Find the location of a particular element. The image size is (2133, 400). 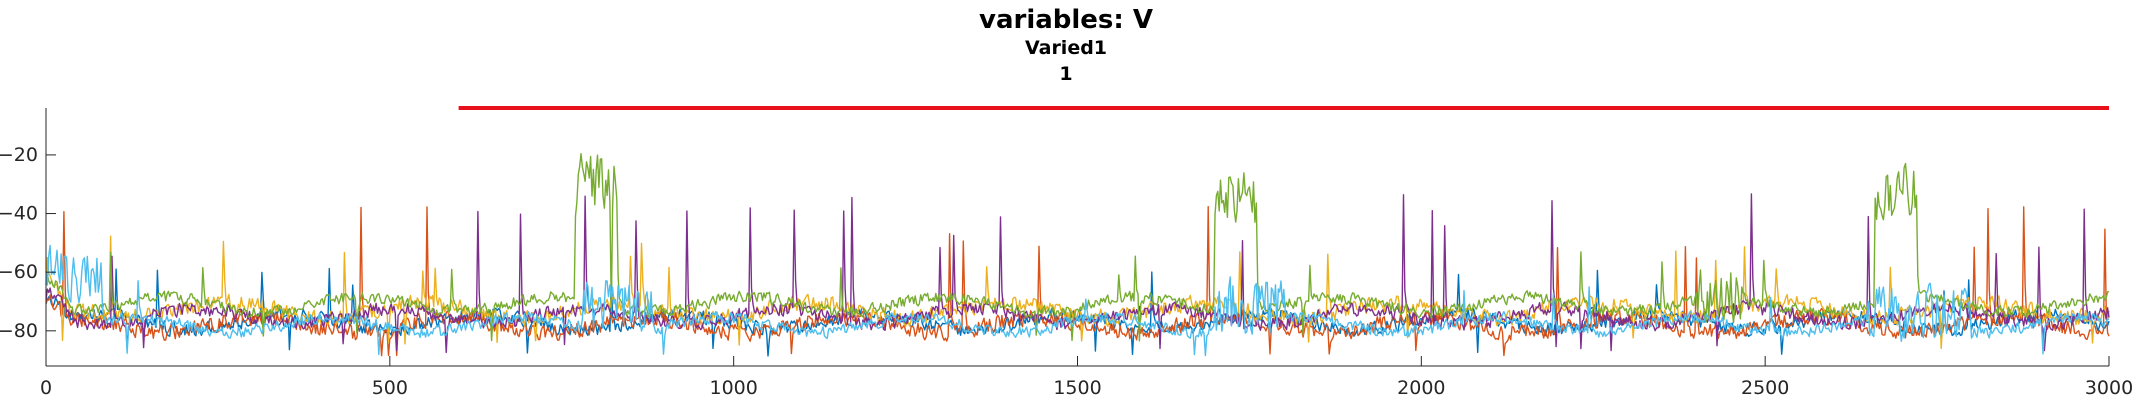

x-tick-label: 500 is located at coordinates (390, 388).